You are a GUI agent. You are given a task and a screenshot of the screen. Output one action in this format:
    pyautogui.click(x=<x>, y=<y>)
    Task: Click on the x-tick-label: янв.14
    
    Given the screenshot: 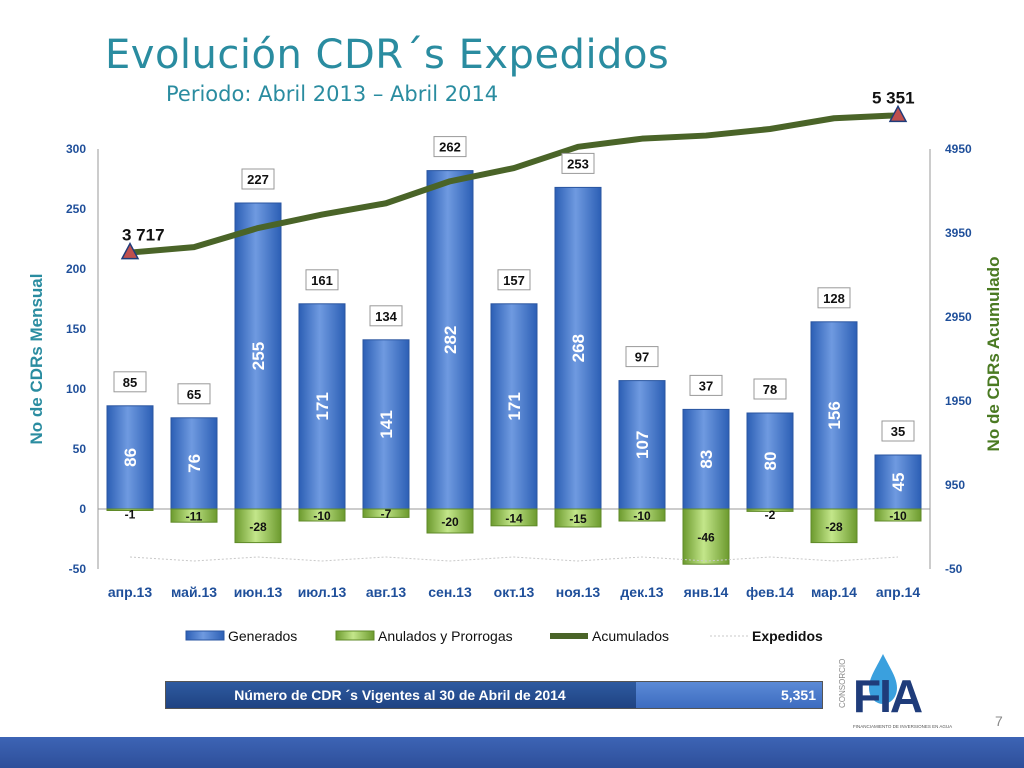 What is the action you would take?
    pyautogui.click(x=706, y=592)
    